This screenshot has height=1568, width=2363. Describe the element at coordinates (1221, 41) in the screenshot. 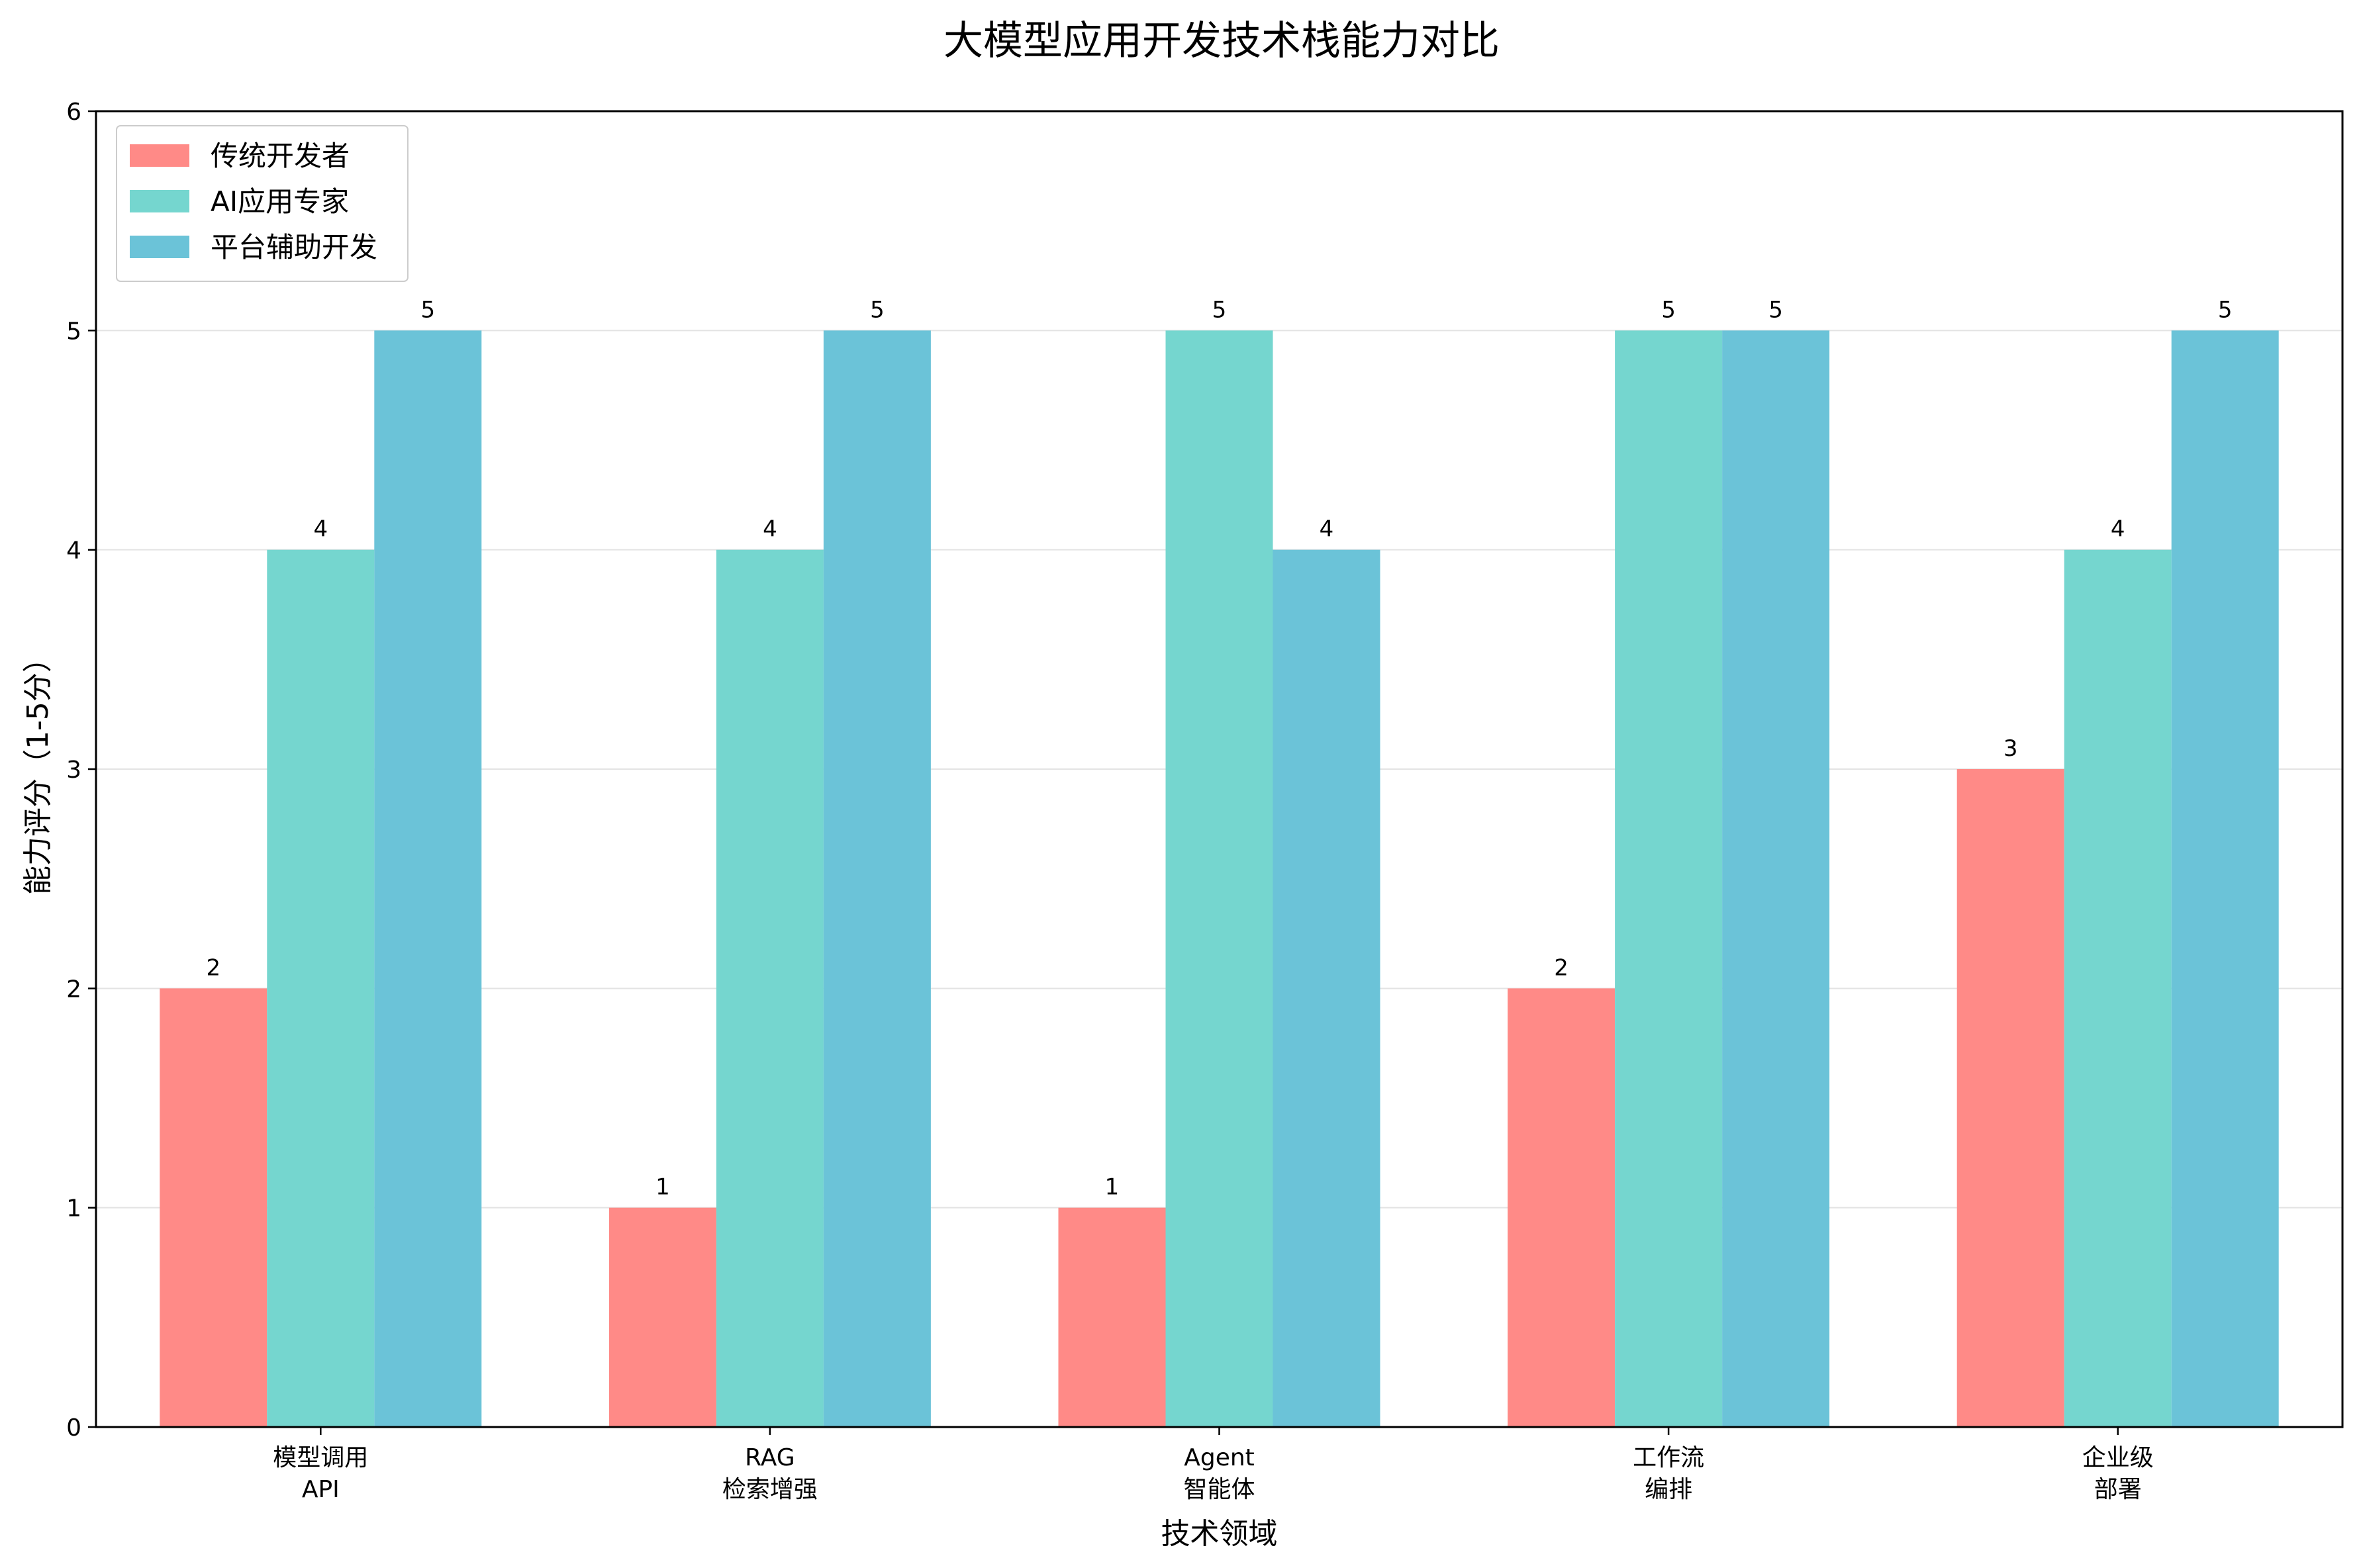

I see `chart-title: 大模型应用开发技术栈能力对比` at that location.